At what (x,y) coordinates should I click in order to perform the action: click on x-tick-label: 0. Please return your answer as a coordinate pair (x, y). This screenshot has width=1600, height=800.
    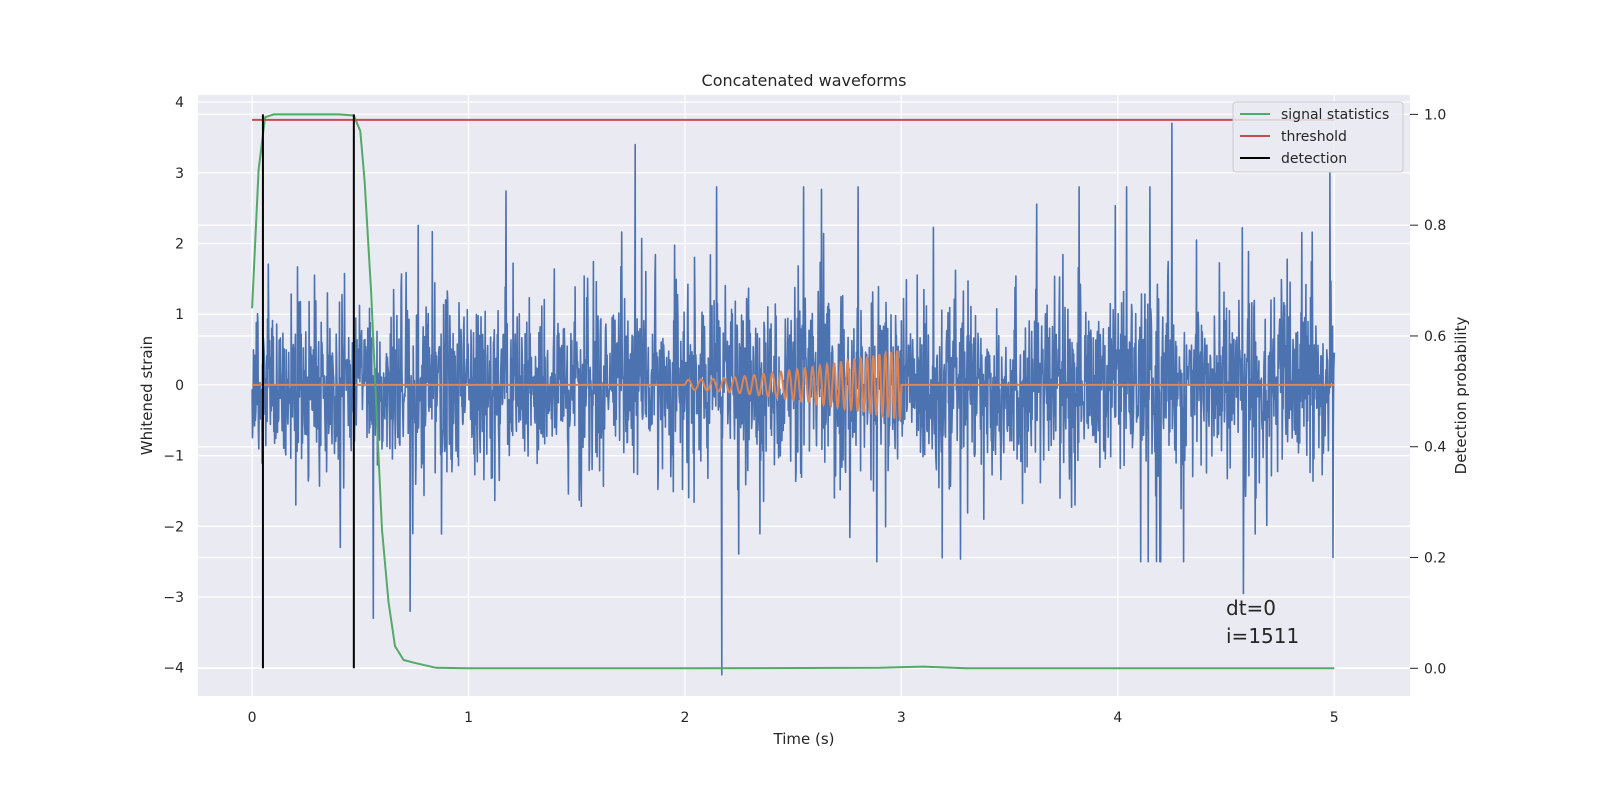
    Looking at the image, I should click on (252, 718).